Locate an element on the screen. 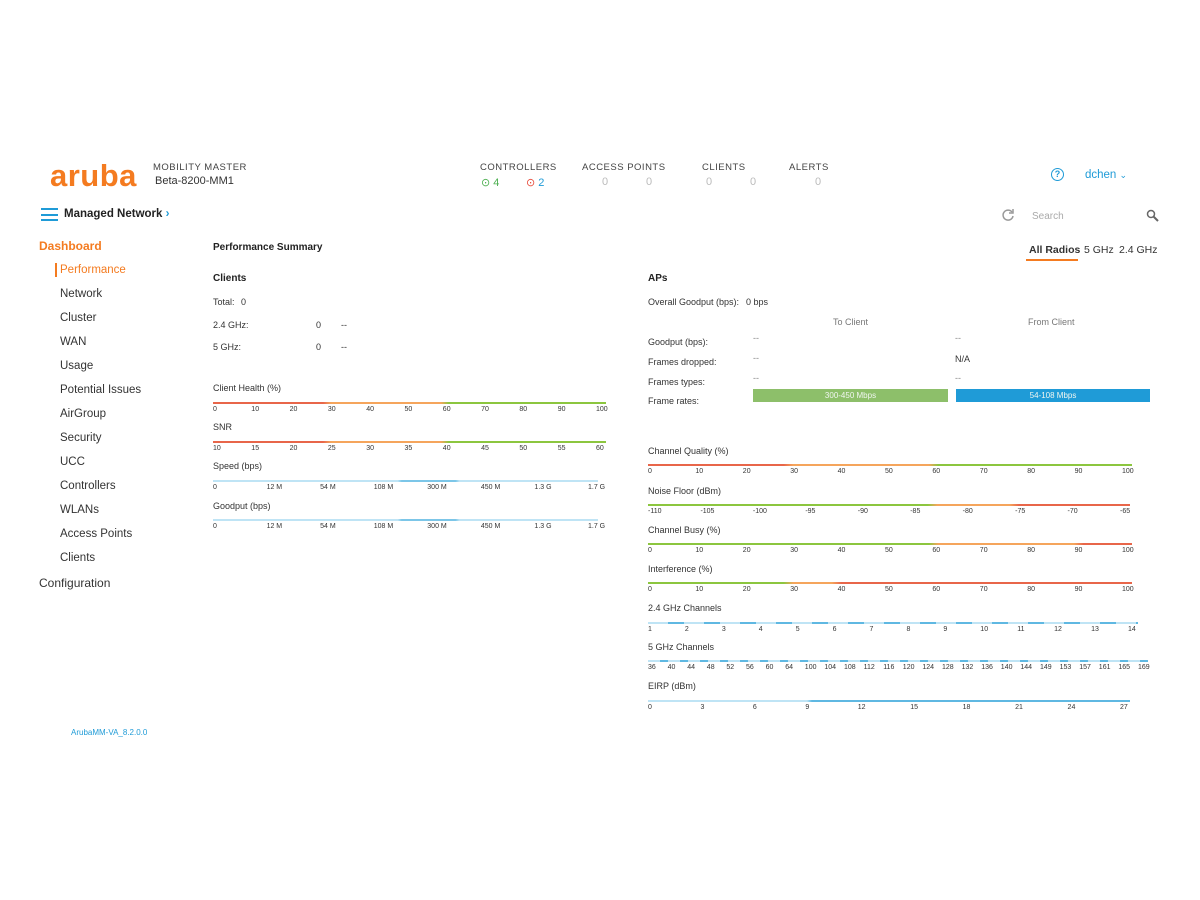 Image resolution: width=1200 pixels, height=900 pixels. sidebar-item-clients: Clients is located at coordinates (78, 558).